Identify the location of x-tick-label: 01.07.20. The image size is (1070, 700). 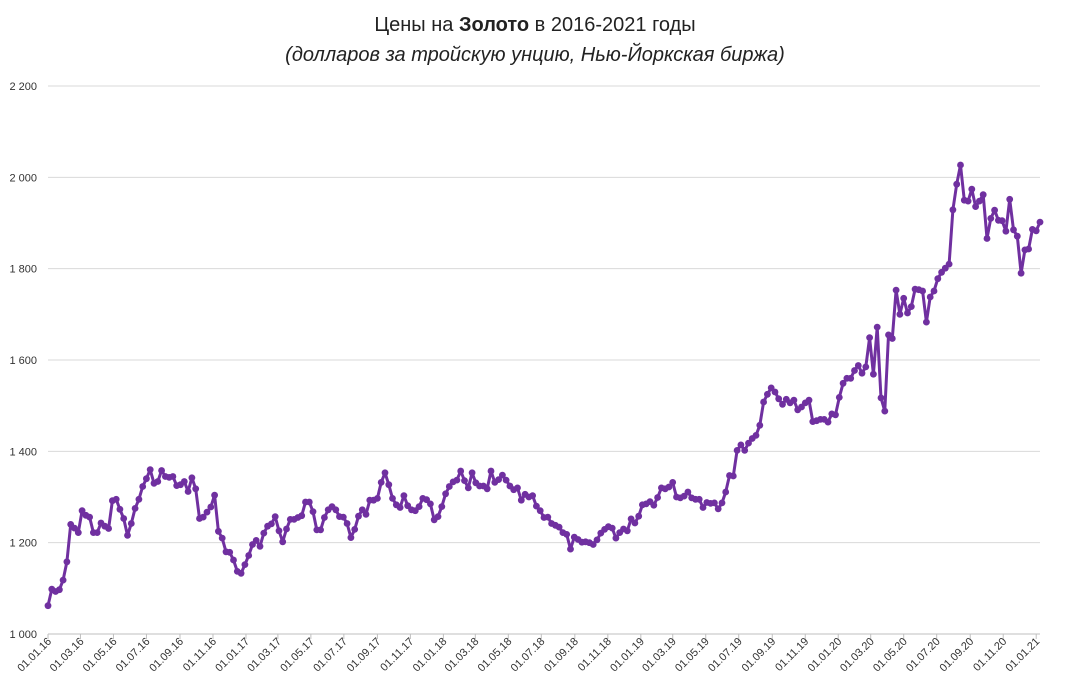
(923, 655).